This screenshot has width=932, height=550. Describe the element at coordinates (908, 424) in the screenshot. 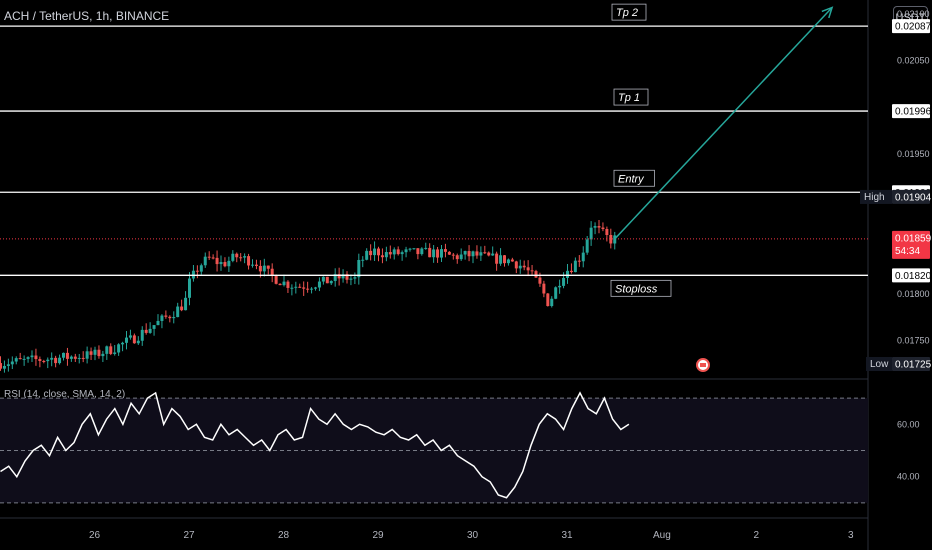

I see `rsi-tick-label-0: 60.00` at that location.